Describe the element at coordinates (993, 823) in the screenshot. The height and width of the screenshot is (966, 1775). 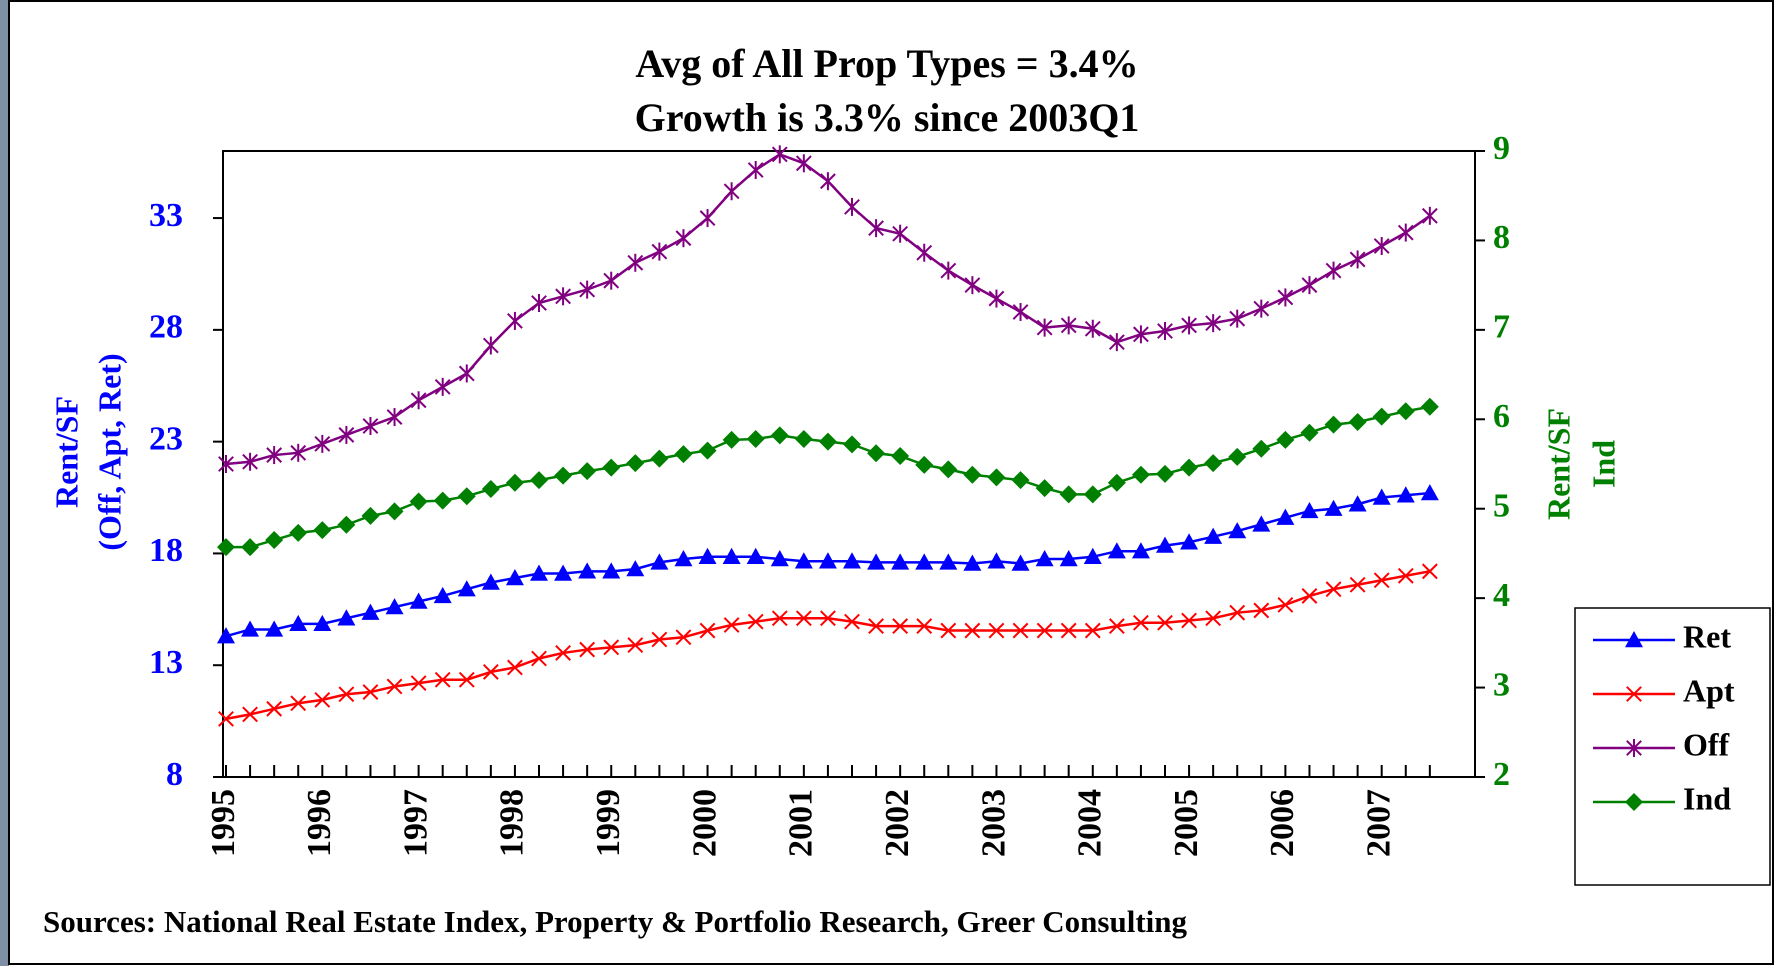
I see `x-tick-label: 2003` at that location.